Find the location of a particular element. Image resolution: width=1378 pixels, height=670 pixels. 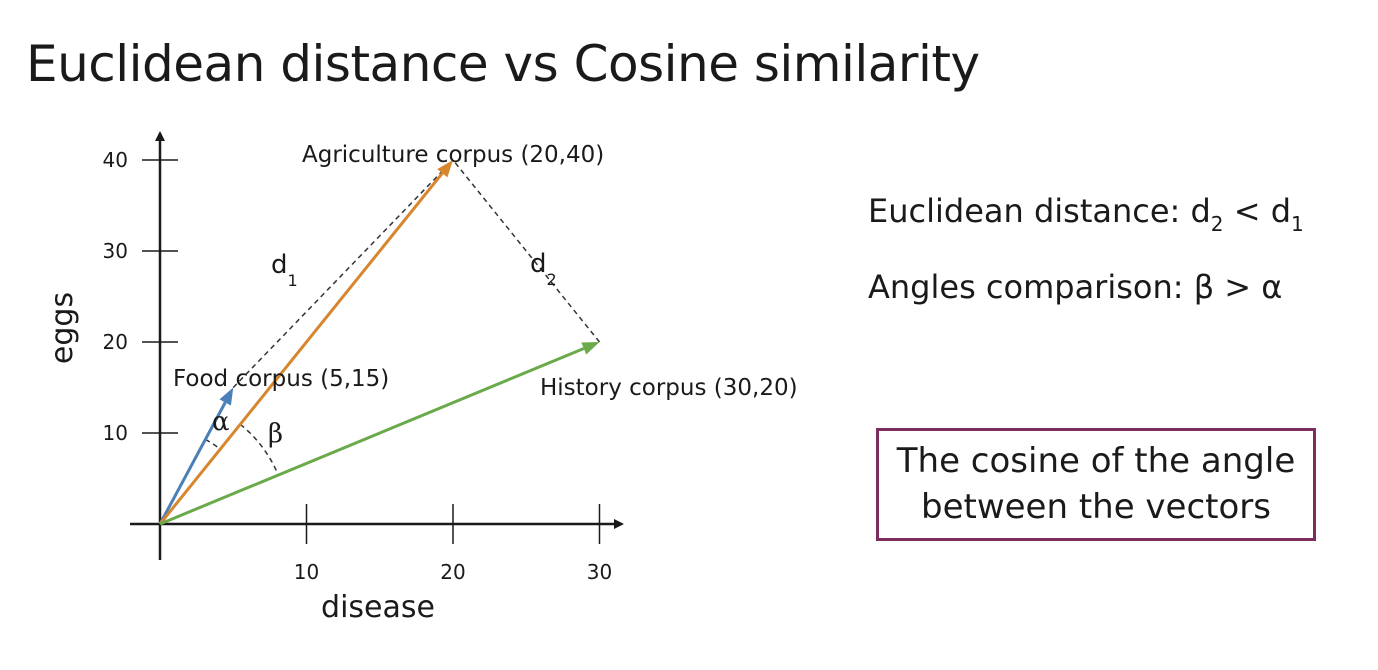

euclid-lt: < d is located at coordinates (1257, 211).